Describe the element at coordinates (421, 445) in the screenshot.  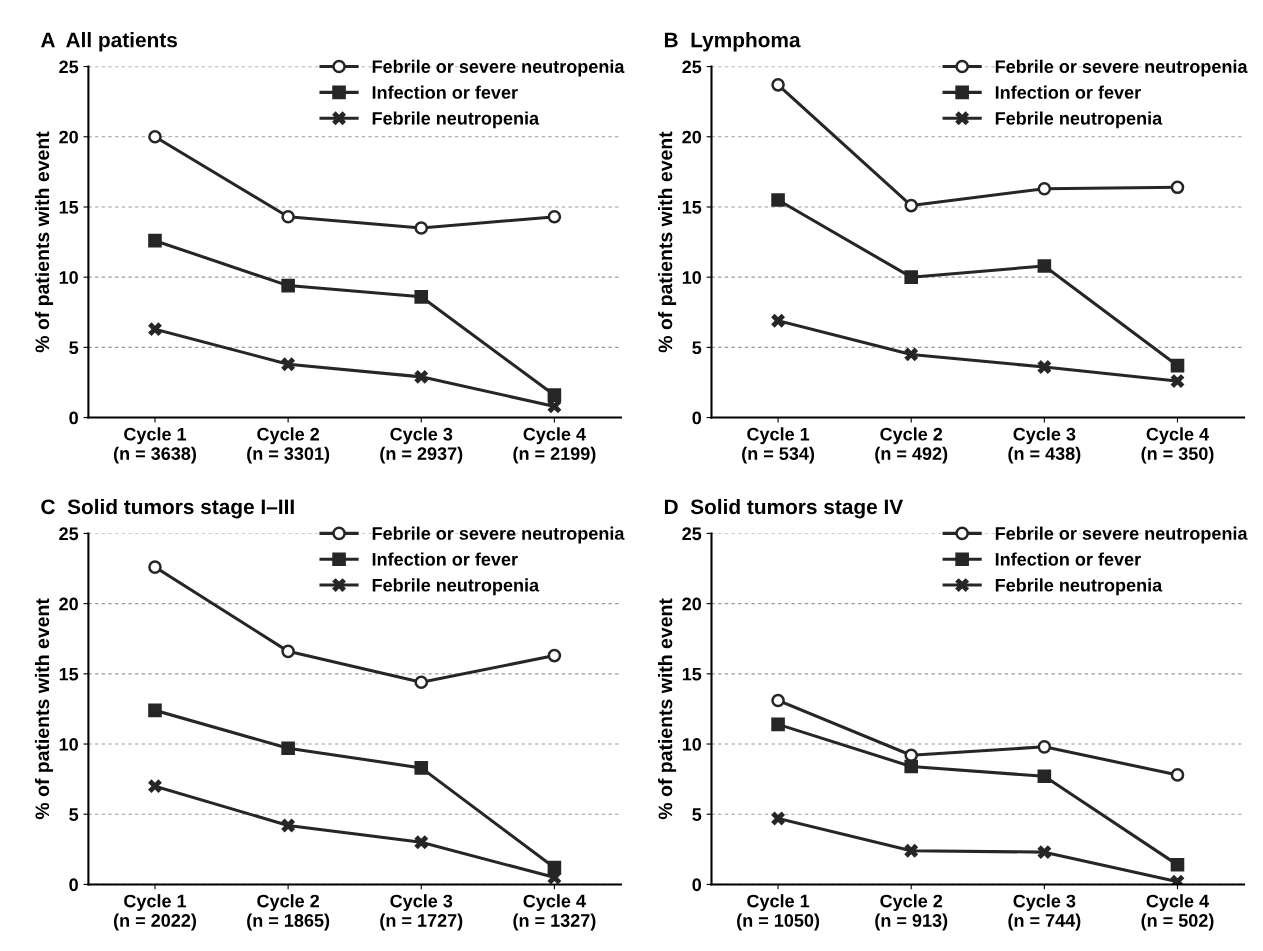
I see `x-tick-label: Cycle 3 (n = 2937)` at that location.